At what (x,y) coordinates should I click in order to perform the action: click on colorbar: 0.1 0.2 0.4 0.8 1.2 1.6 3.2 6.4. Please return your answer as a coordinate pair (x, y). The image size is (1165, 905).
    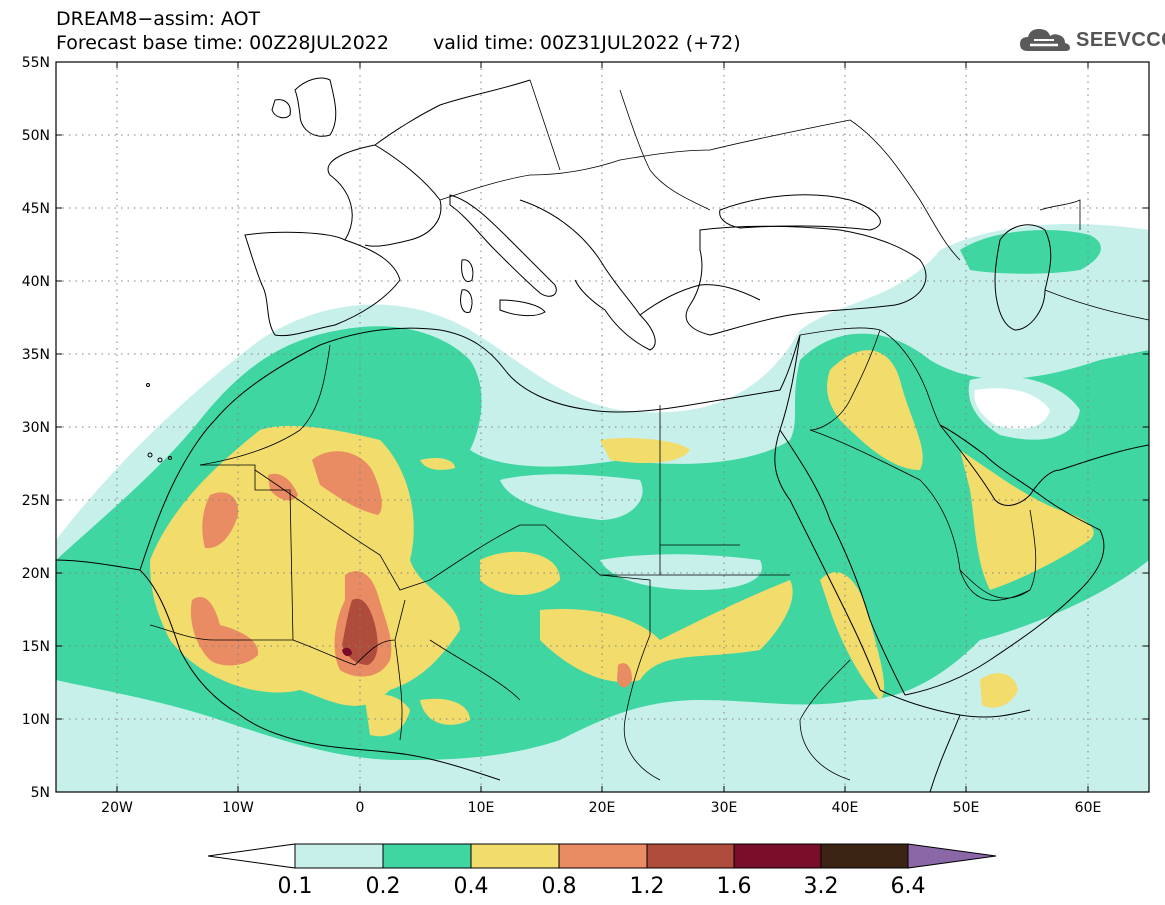
    Looking at the image, I should click on (602, 871).